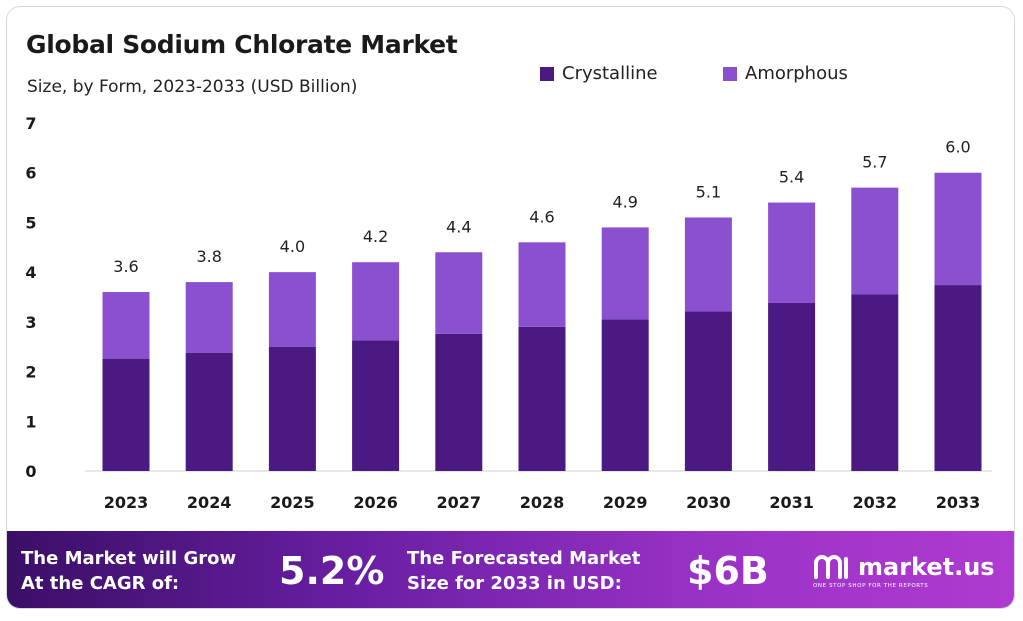  Describe the element at coordinates (126, 502) in the screenshot. I see `x-tick-label-2023: 2023` at that location.